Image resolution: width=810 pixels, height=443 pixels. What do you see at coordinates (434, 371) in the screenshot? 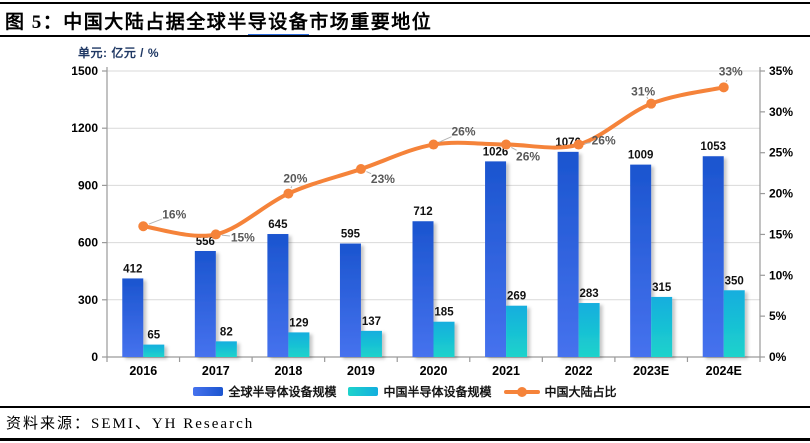
I see `x-category-label: 2020` at bounding box center [434, 371].